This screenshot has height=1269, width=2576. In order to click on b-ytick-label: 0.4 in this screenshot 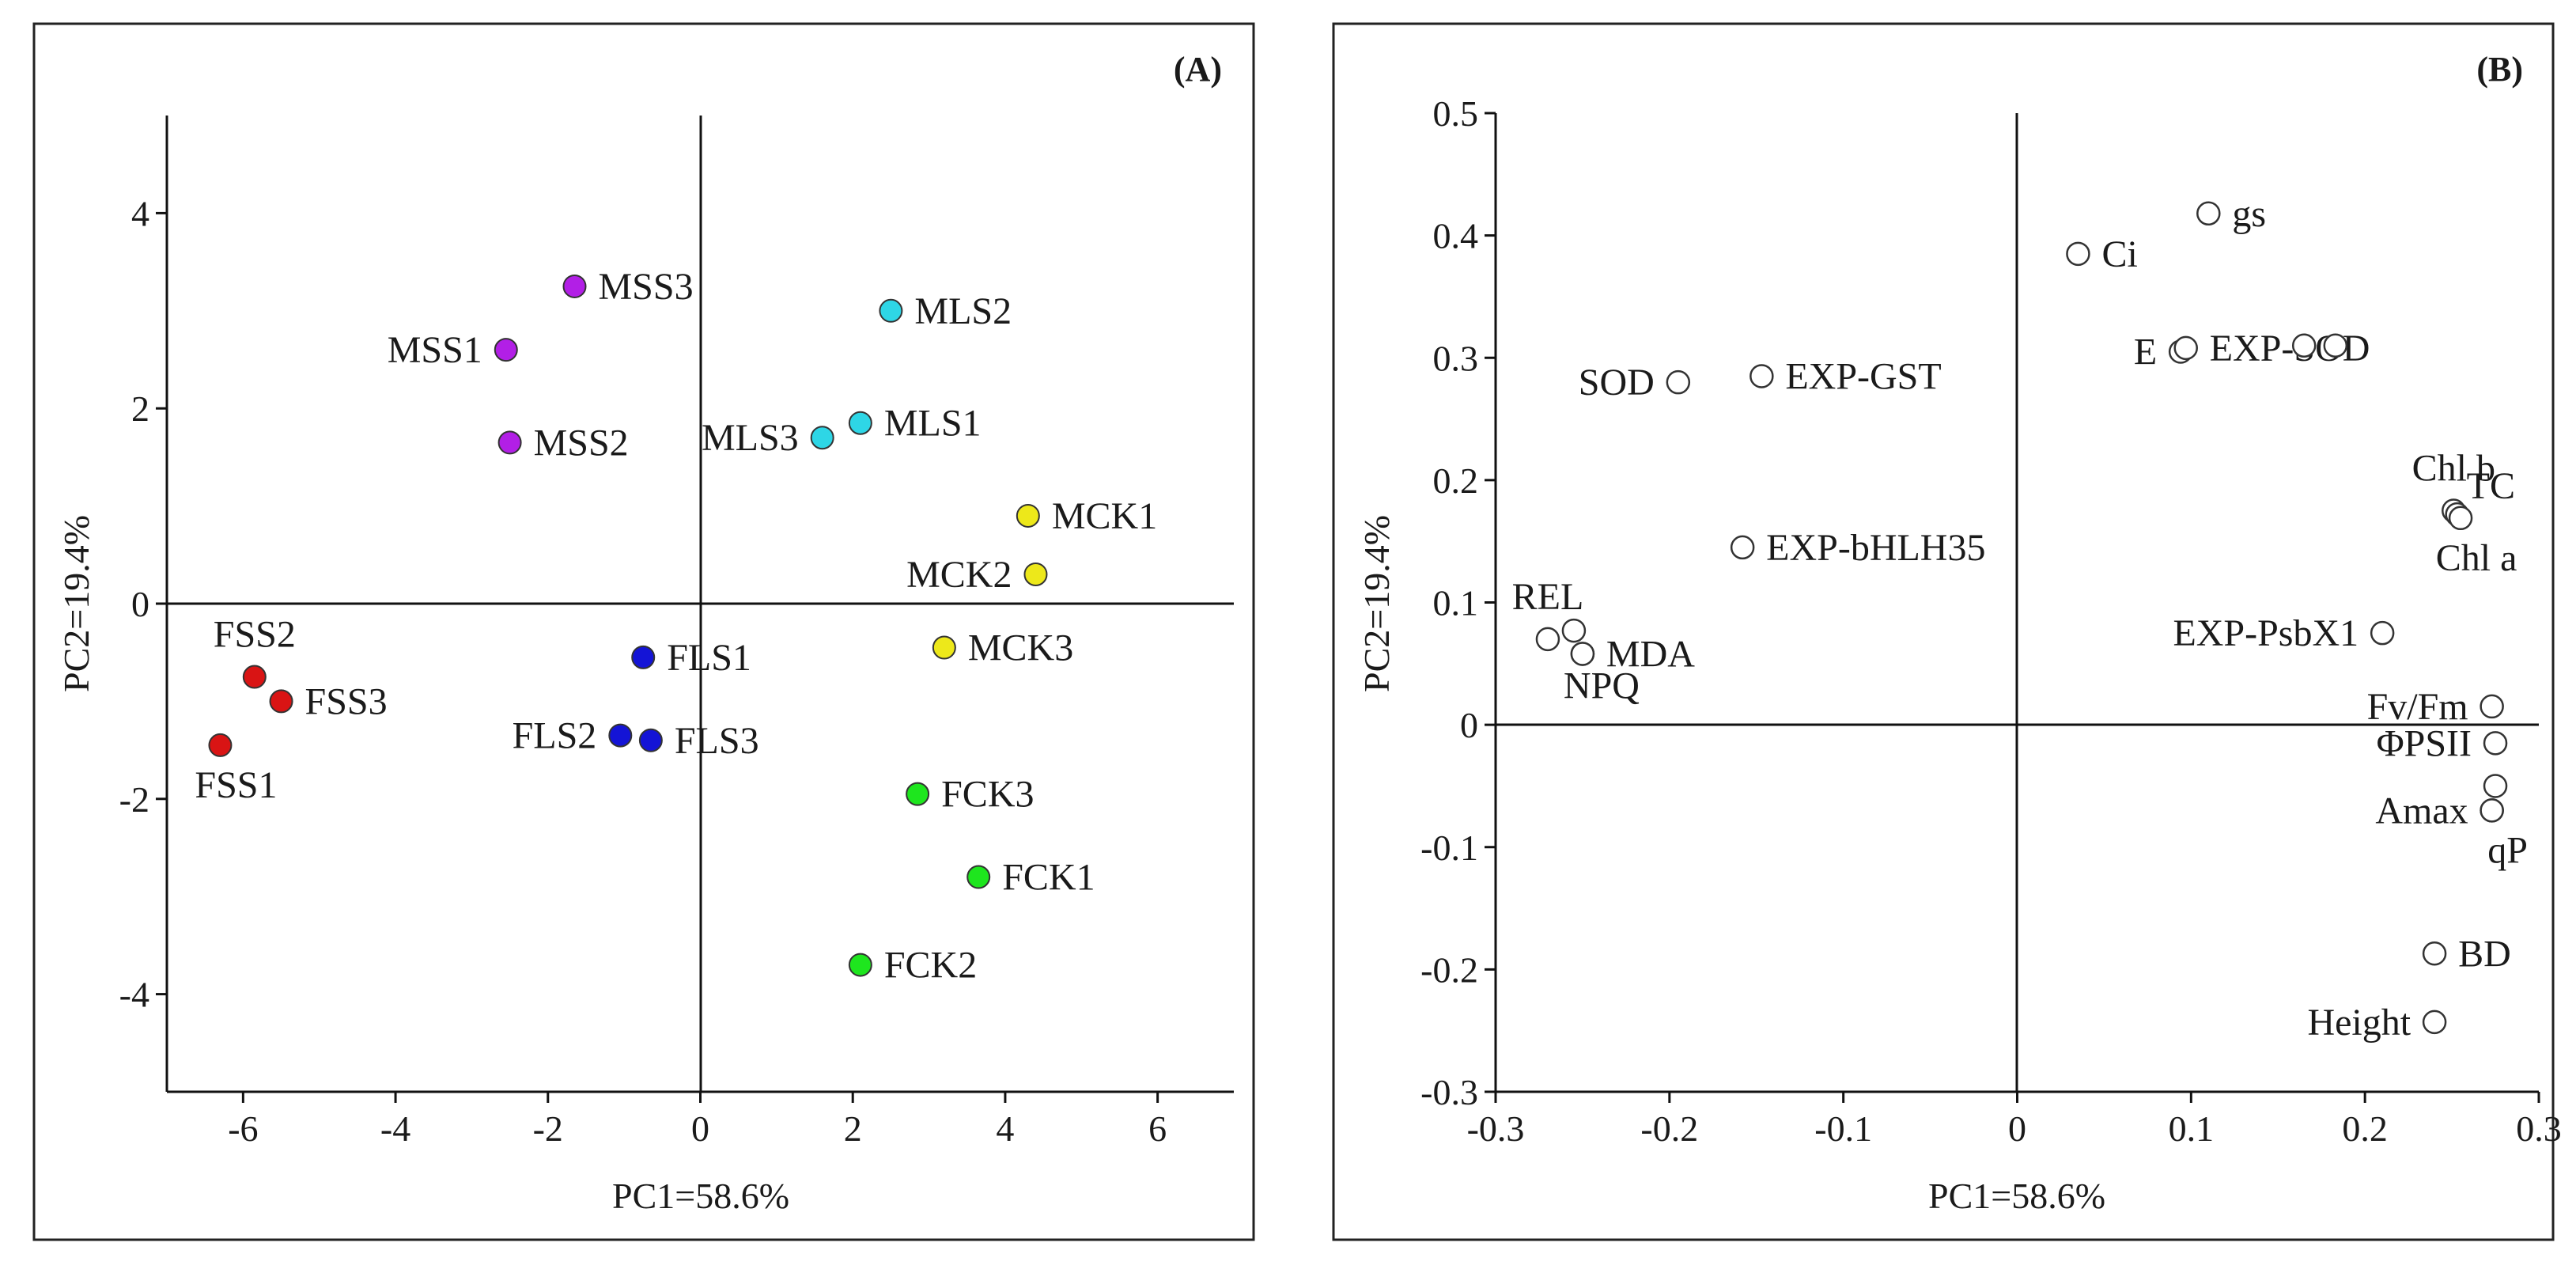, I will do `click(1456, 236)`.